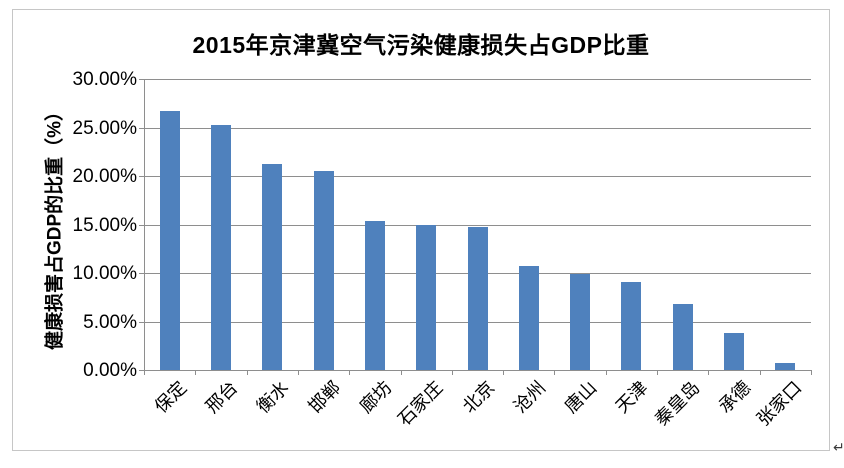  Describe the element at coordinates (273, 397) in the screenshot. I see `x-tick-label: 衡水` at that location.